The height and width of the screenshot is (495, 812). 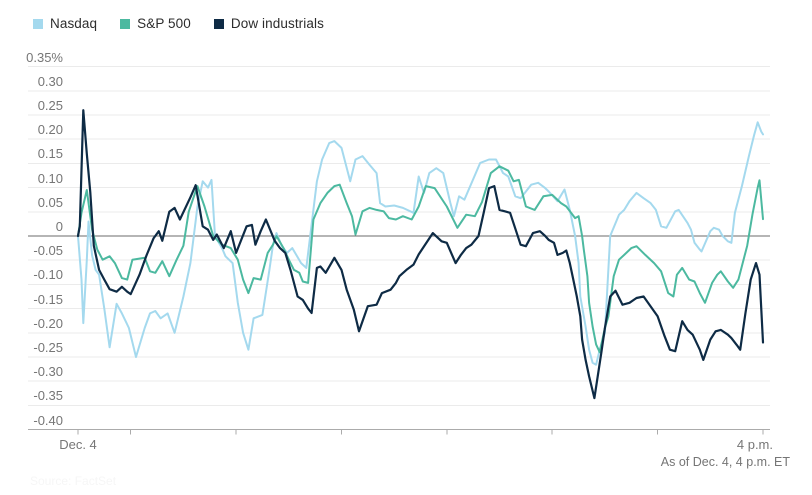 What do you see at coordinates (48, 275) in the screenshot?
I see `y-axis-label: -0.10` at bounding box center [48, 275].